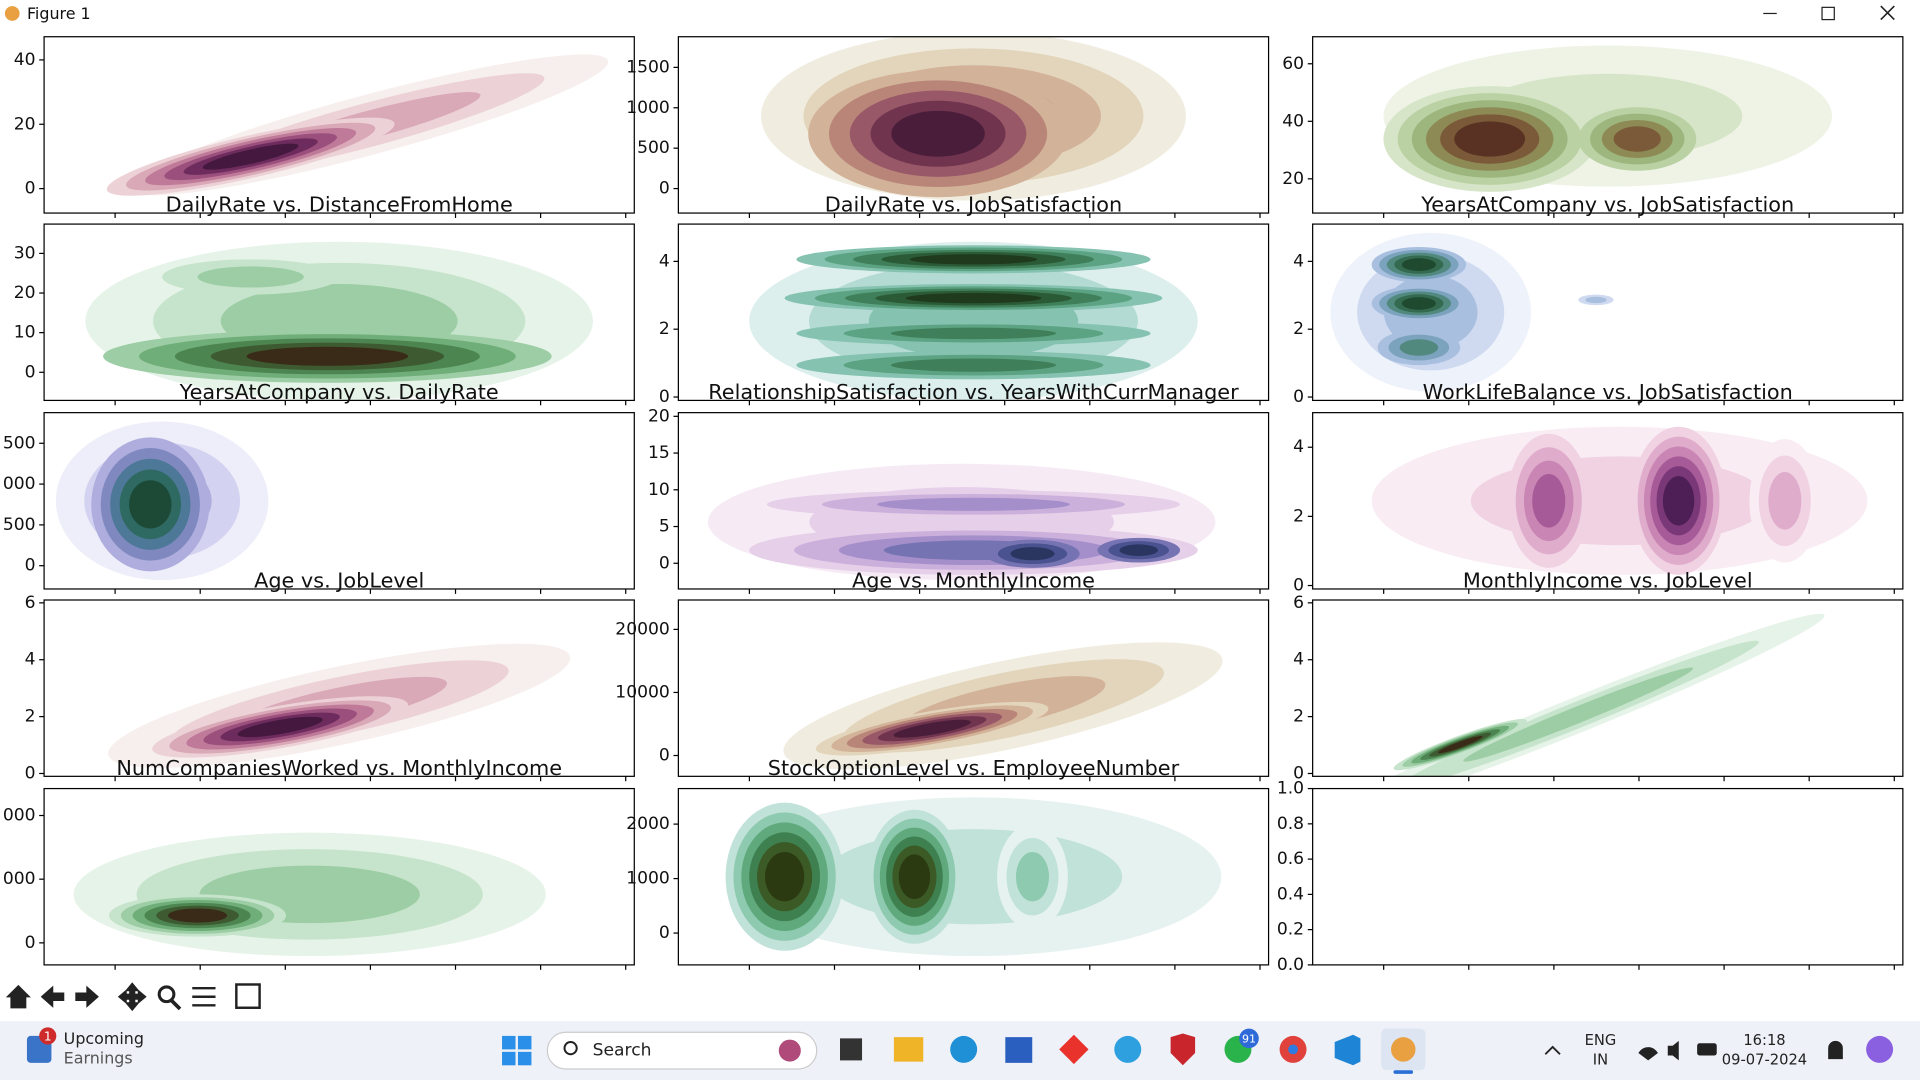  What do you see at coordinates (132, 997) in the screenshot?
I see `pan-button` at bounding box center [132, 997].